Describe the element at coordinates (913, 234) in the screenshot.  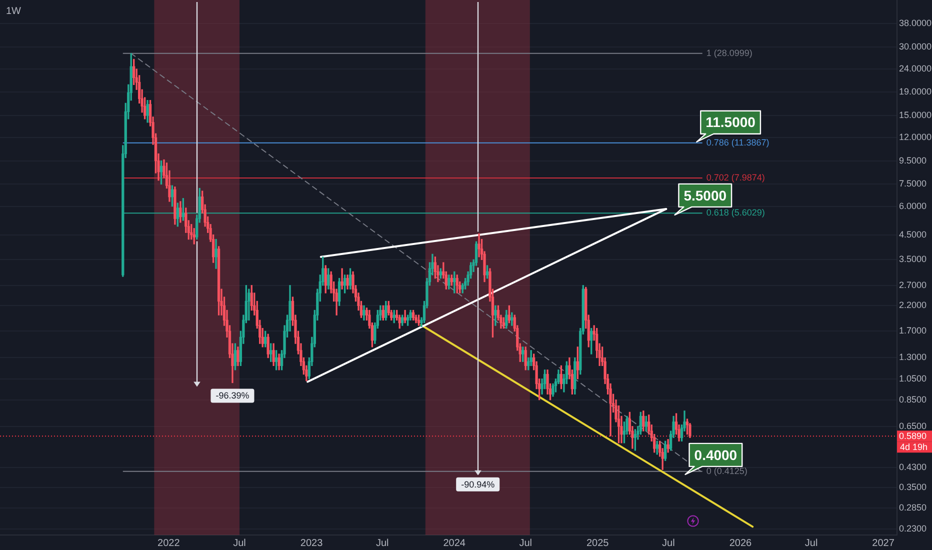
I see `y-tick-label: 4.5000` at that location.